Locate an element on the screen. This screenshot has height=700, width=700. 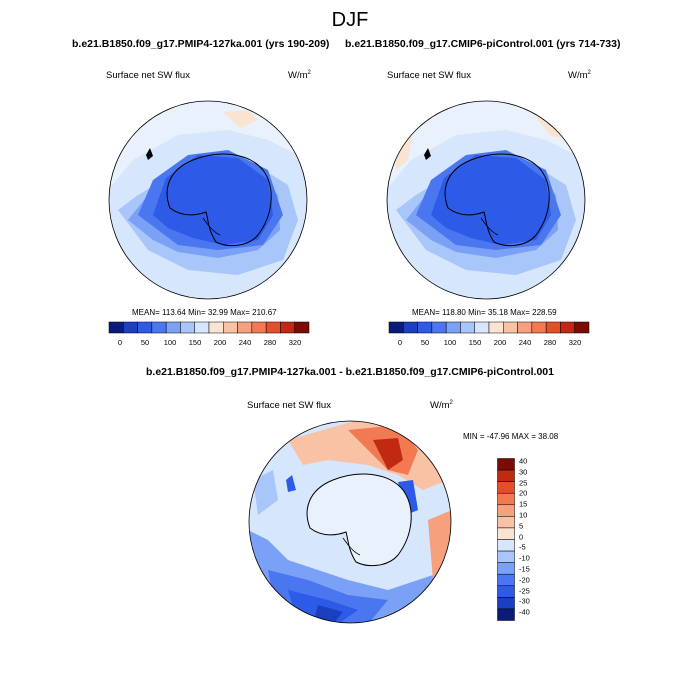
panel-3-colorbar-tick-label: -30 is located at coordinates (524, 601).